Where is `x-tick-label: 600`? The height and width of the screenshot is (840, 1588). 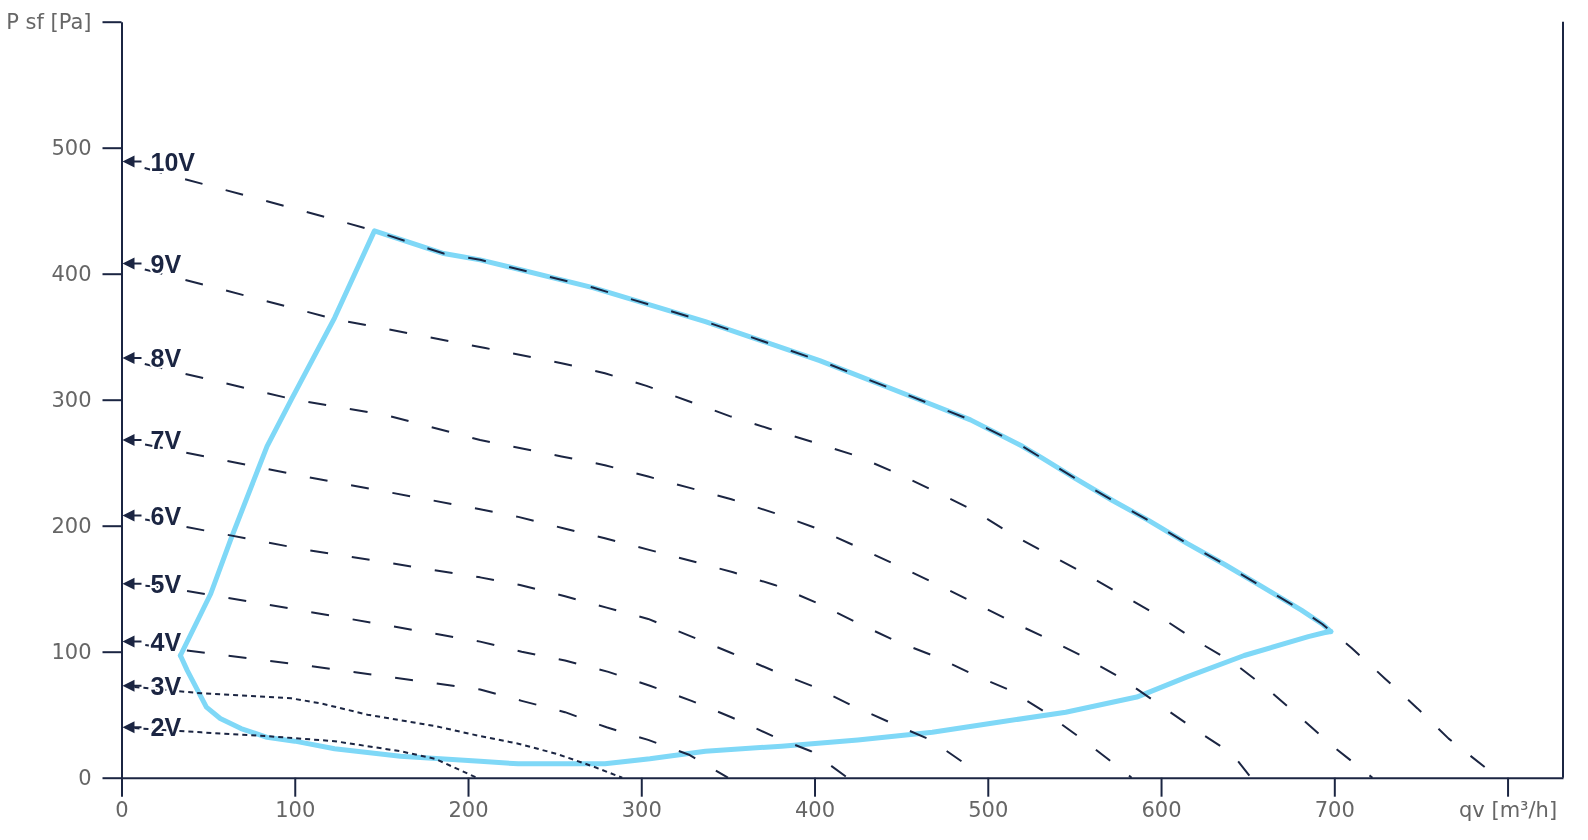 x-tick-label: 600 is located at coordinates (1161, 809).